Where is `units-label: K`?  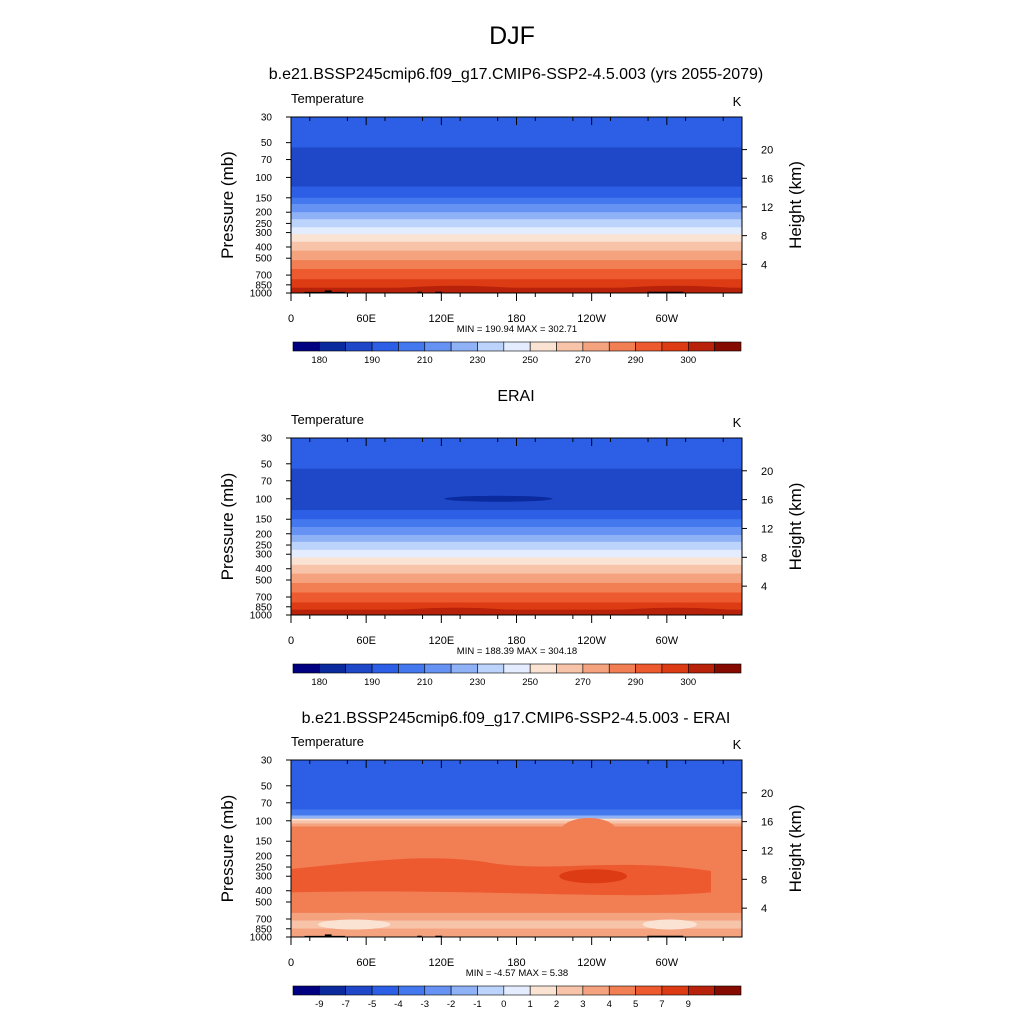 units-label: K is located at coordinates (737, 744).